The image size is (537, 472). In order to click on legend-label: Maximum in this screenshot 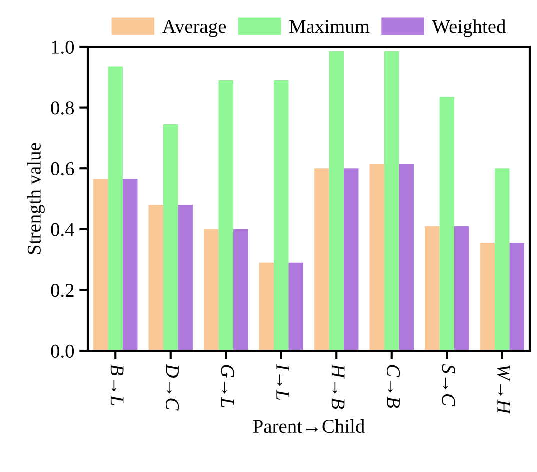, I will do `click(330, 27)`.